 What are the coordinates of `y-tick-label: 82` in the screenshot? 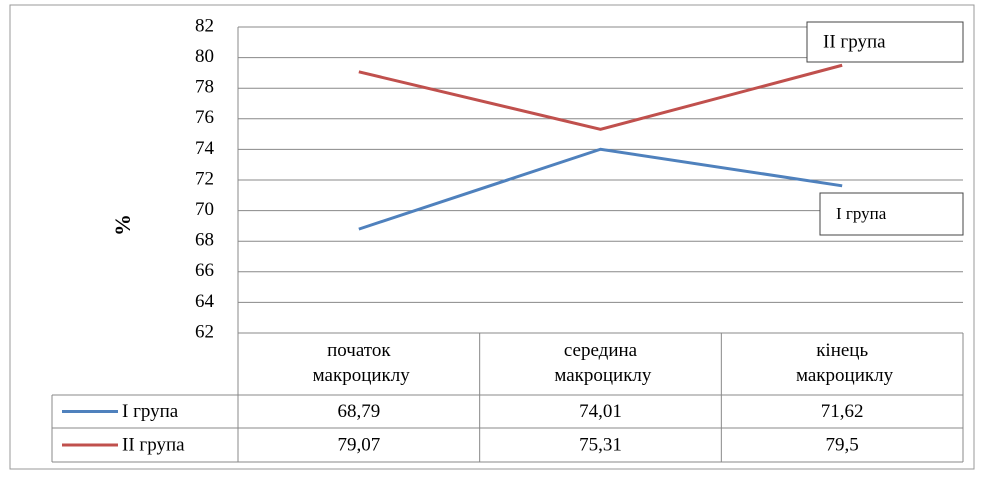 It's located at (204, 25).